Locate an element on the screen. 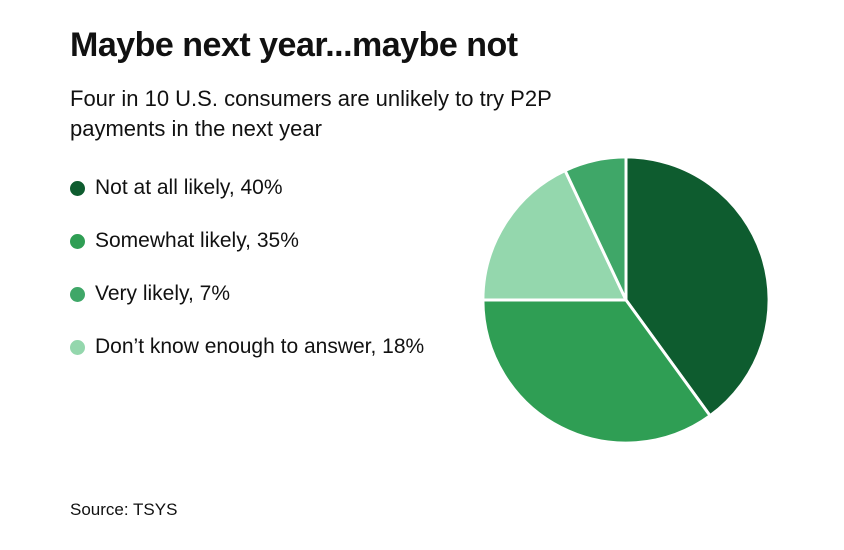 This screenshot has width=844, height=550. legend-item: Don’t know enough to answer, 18% is located at coordinates (247, 347).